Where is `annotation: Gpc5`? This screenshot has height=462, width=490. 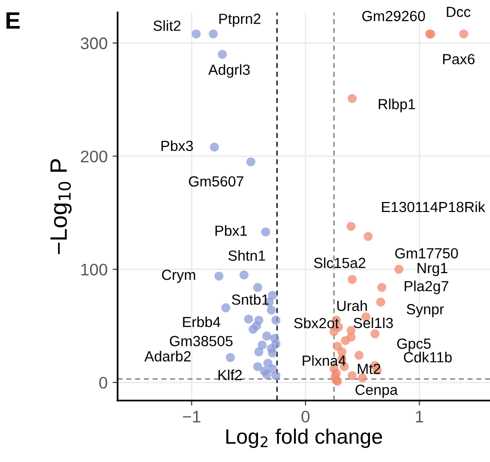 annotation: Gpc5 is located at coordinates (414, 345).